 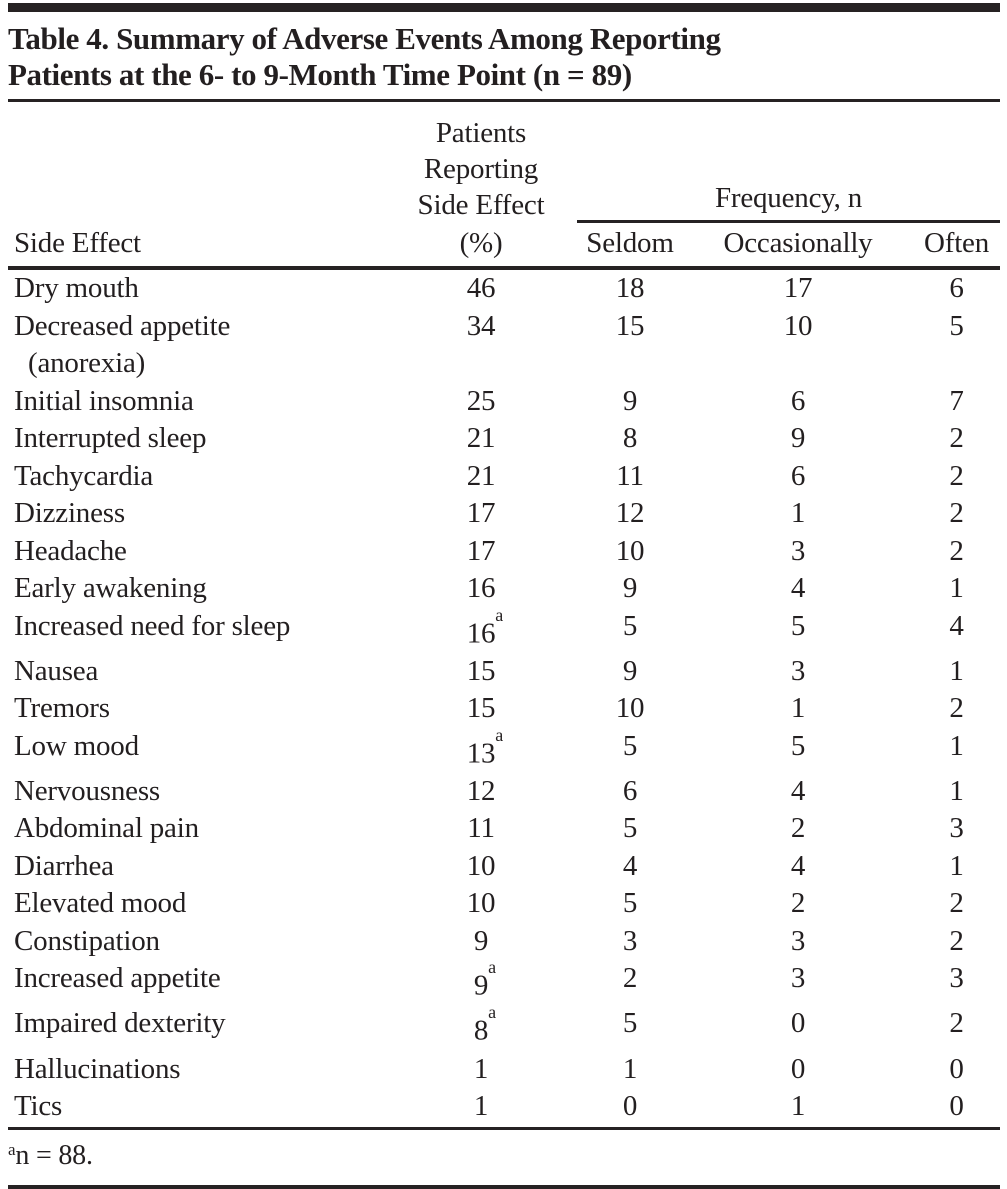 I want to click on side-effect-label: Low mood, so click(x=76, y=745).